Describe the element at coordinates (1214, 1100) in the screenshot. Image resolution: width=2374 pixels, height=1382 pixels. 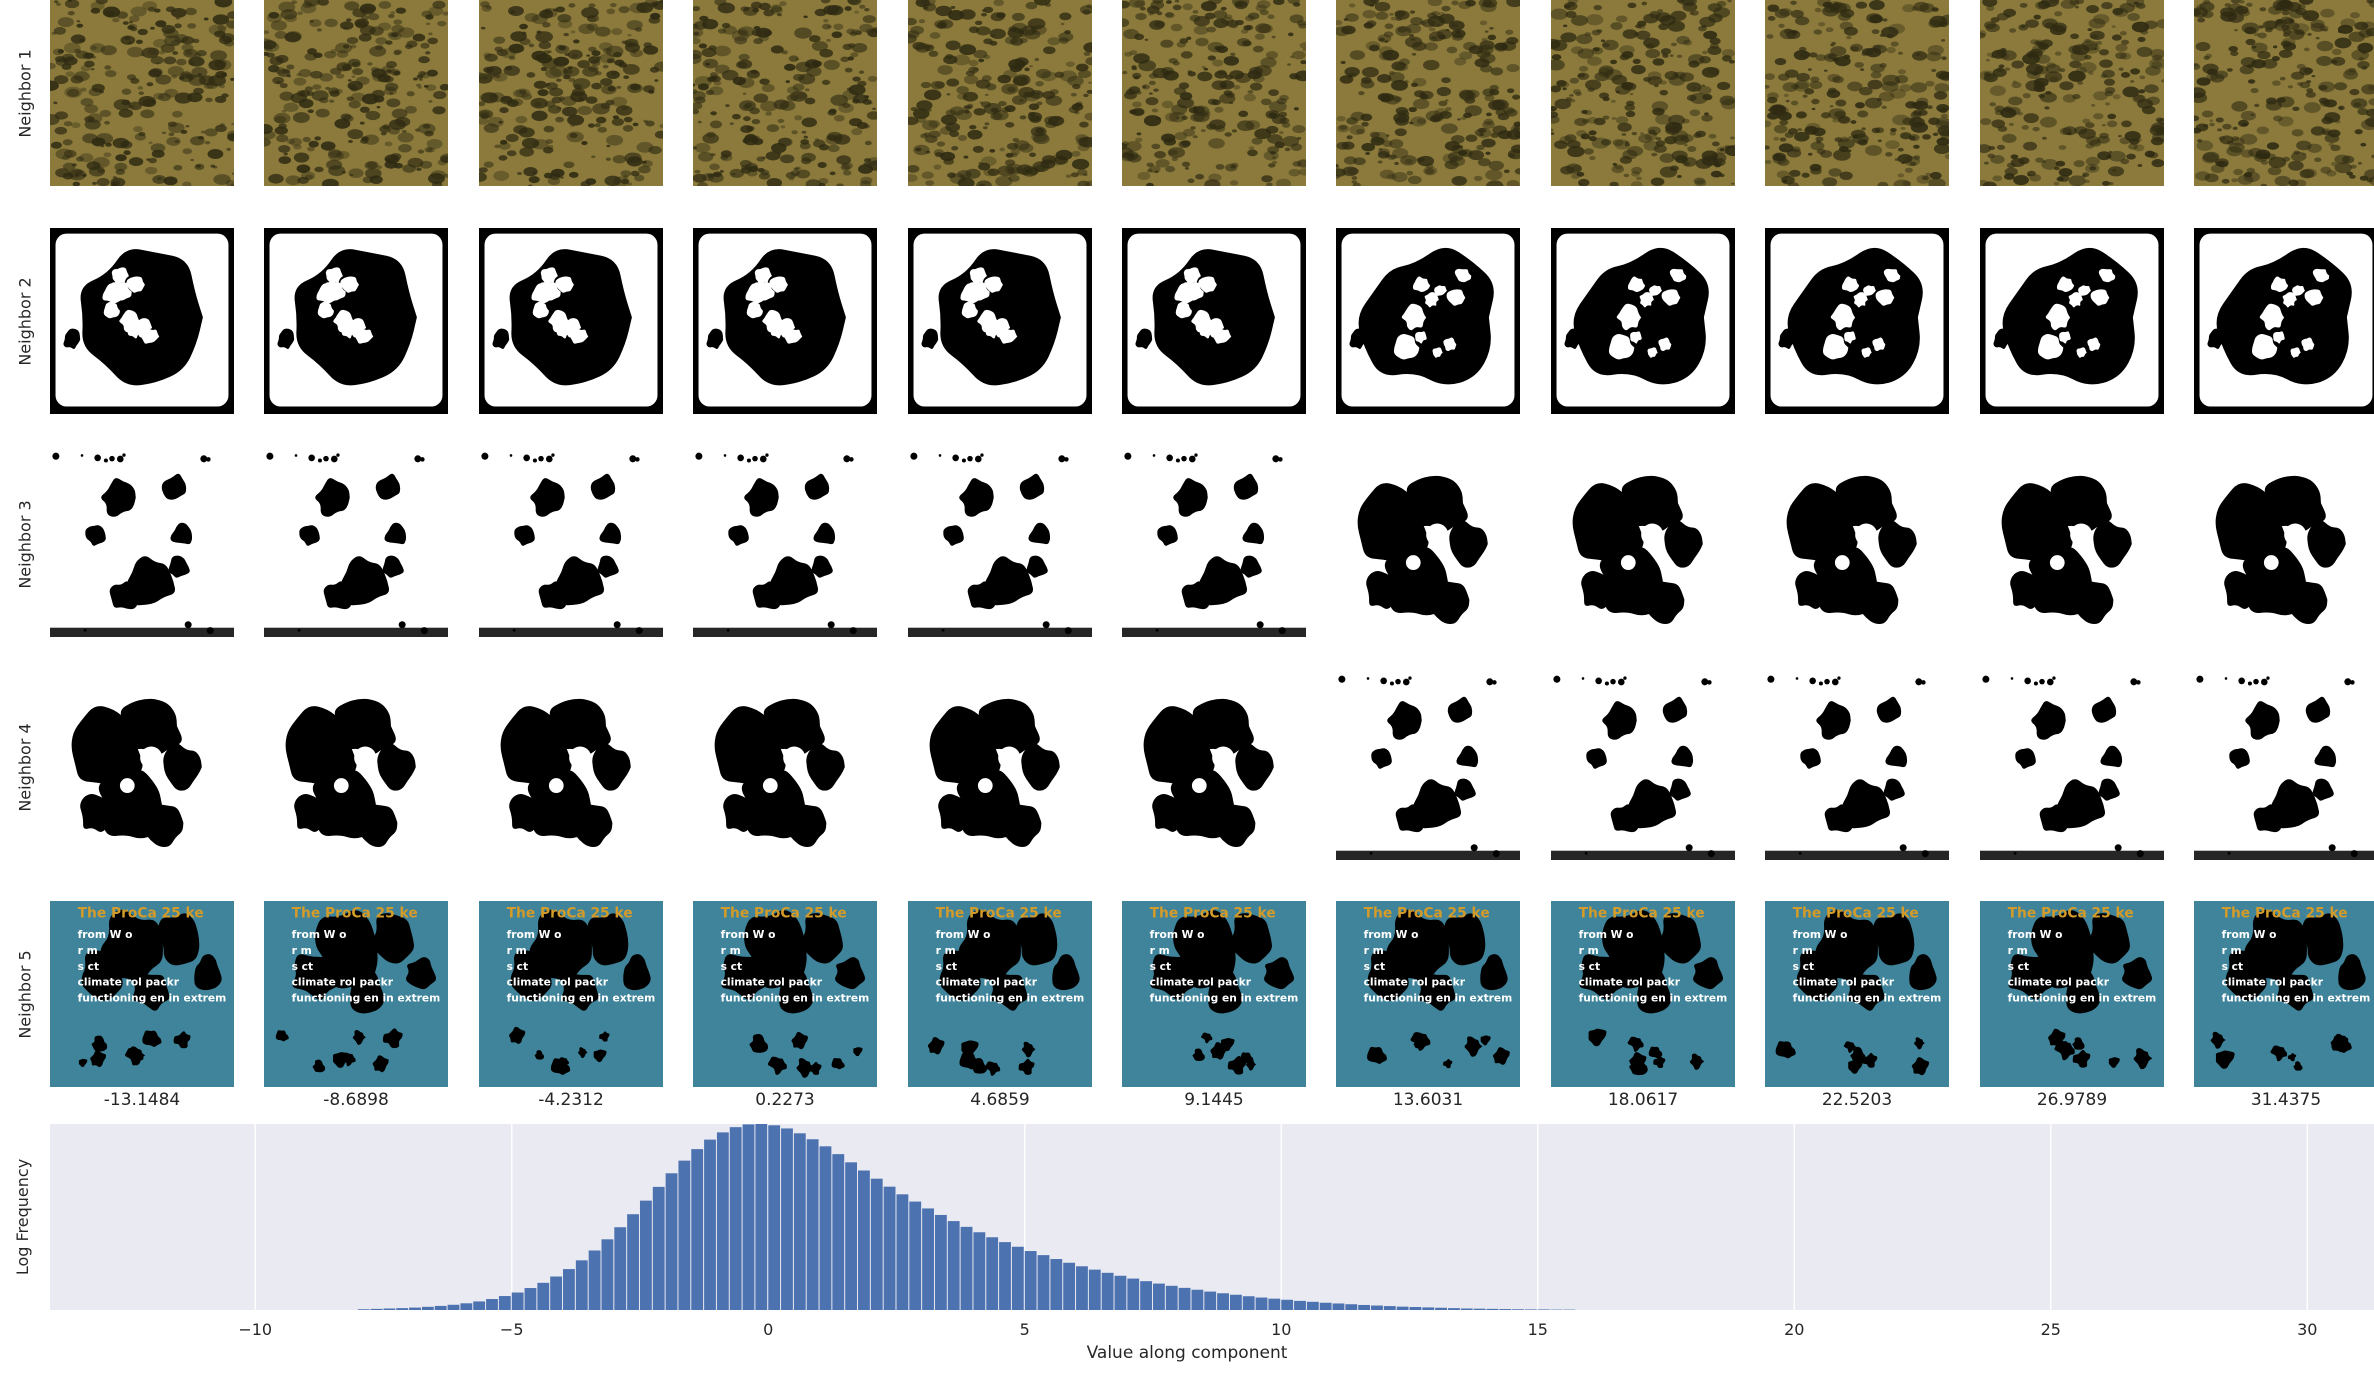
I see `column-value-label: 9.1445` at that location.